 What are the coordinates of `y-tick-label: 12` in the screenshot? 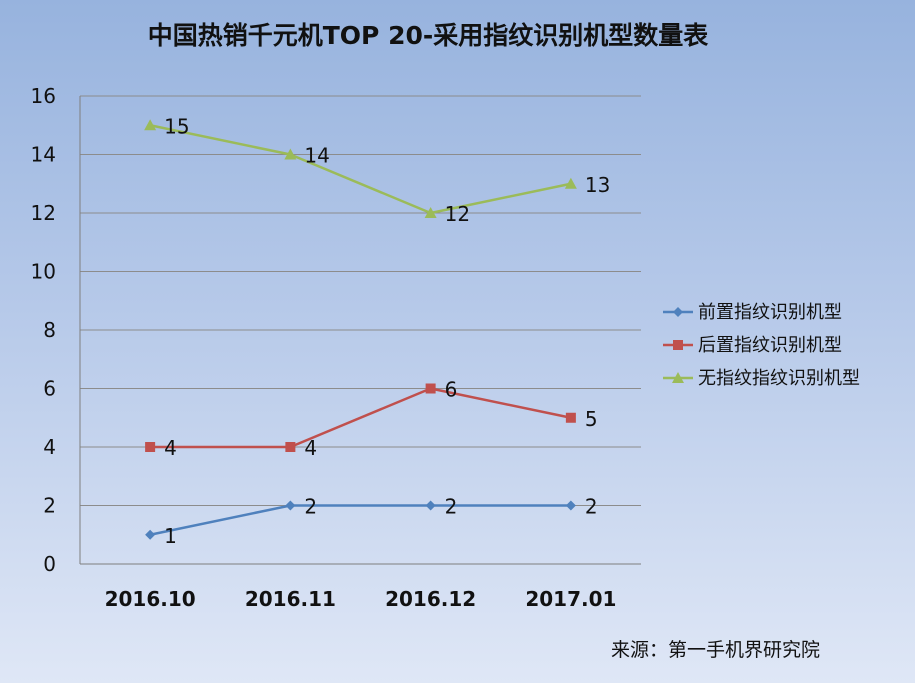 It's located at (43, 213).